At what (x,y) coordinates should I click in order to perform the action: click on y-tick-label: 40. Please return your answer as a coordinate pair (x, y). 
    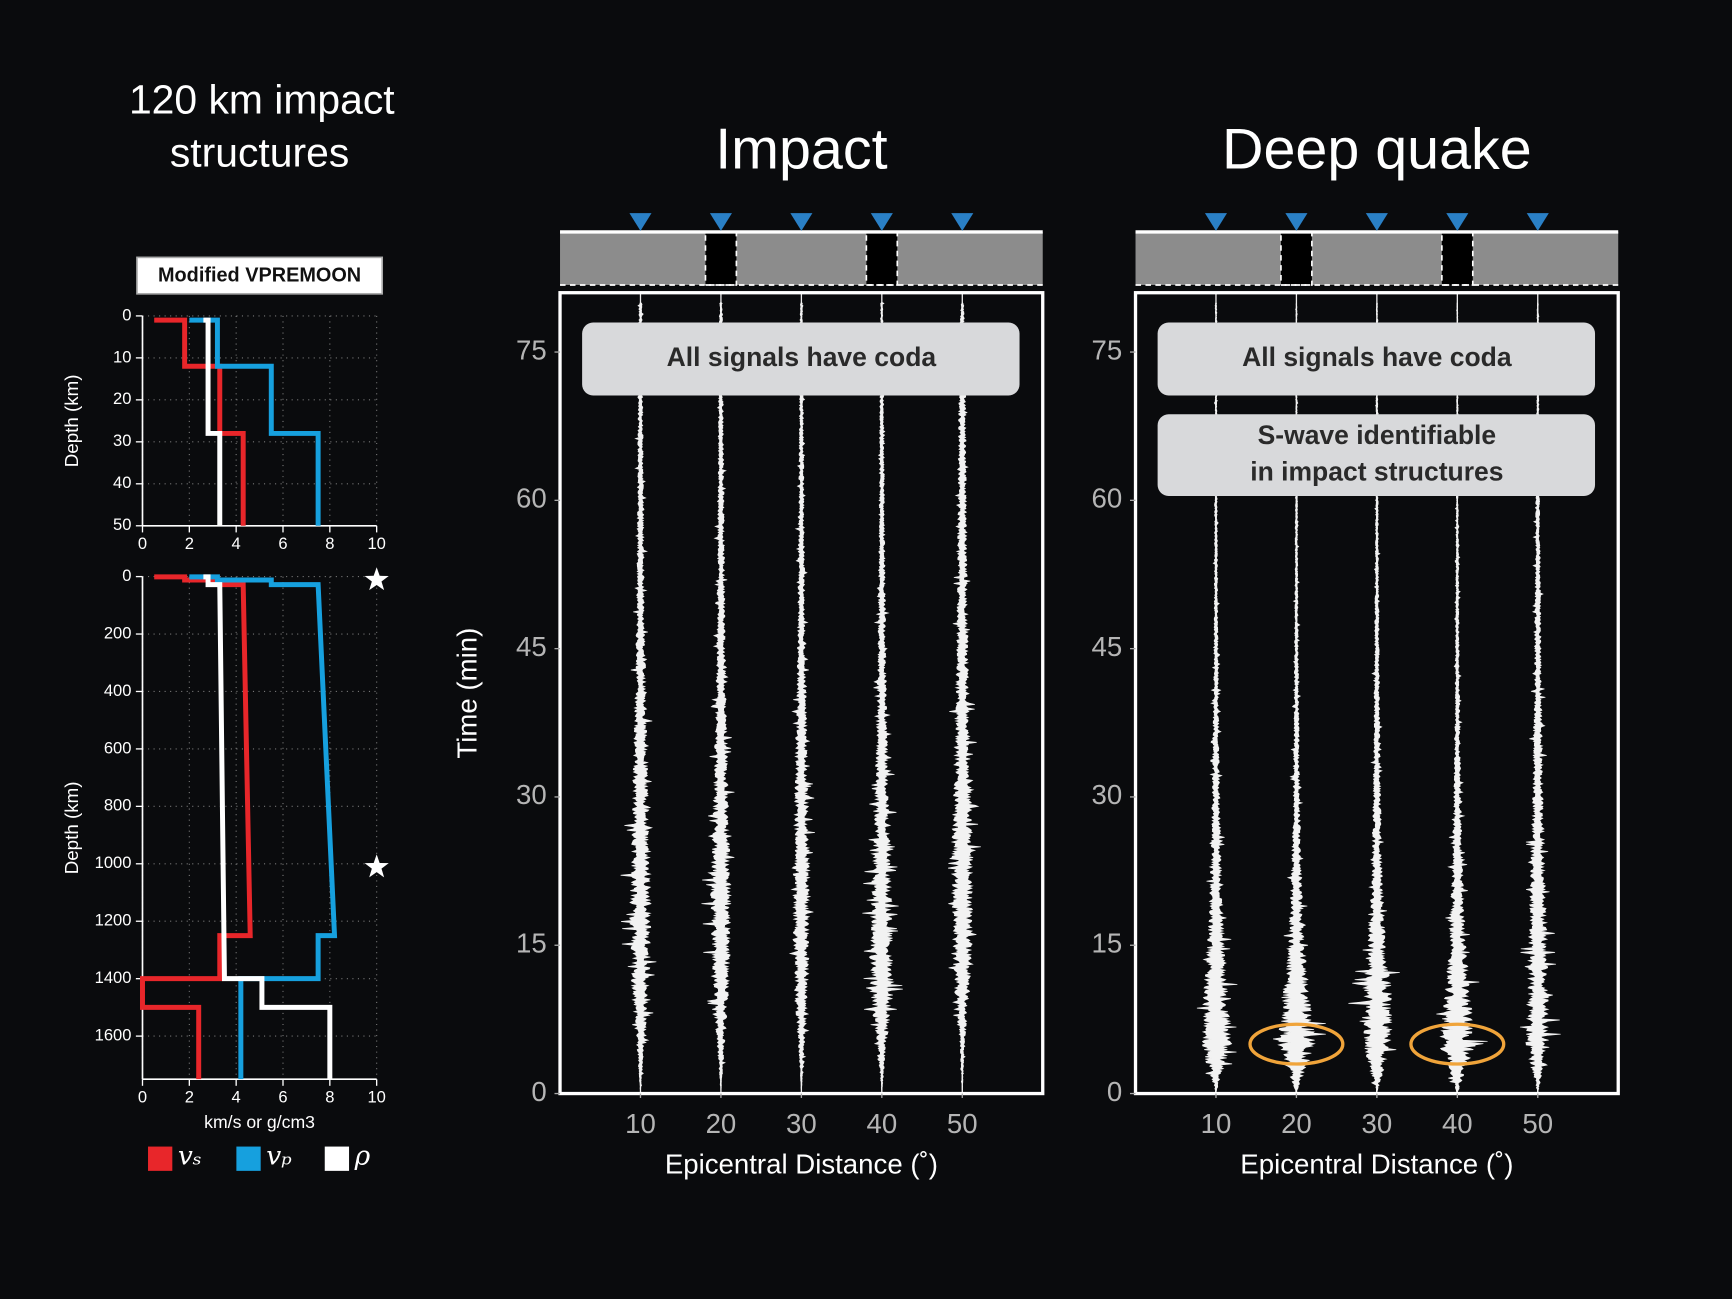
    Looking at the image, I should click on (122, 482).